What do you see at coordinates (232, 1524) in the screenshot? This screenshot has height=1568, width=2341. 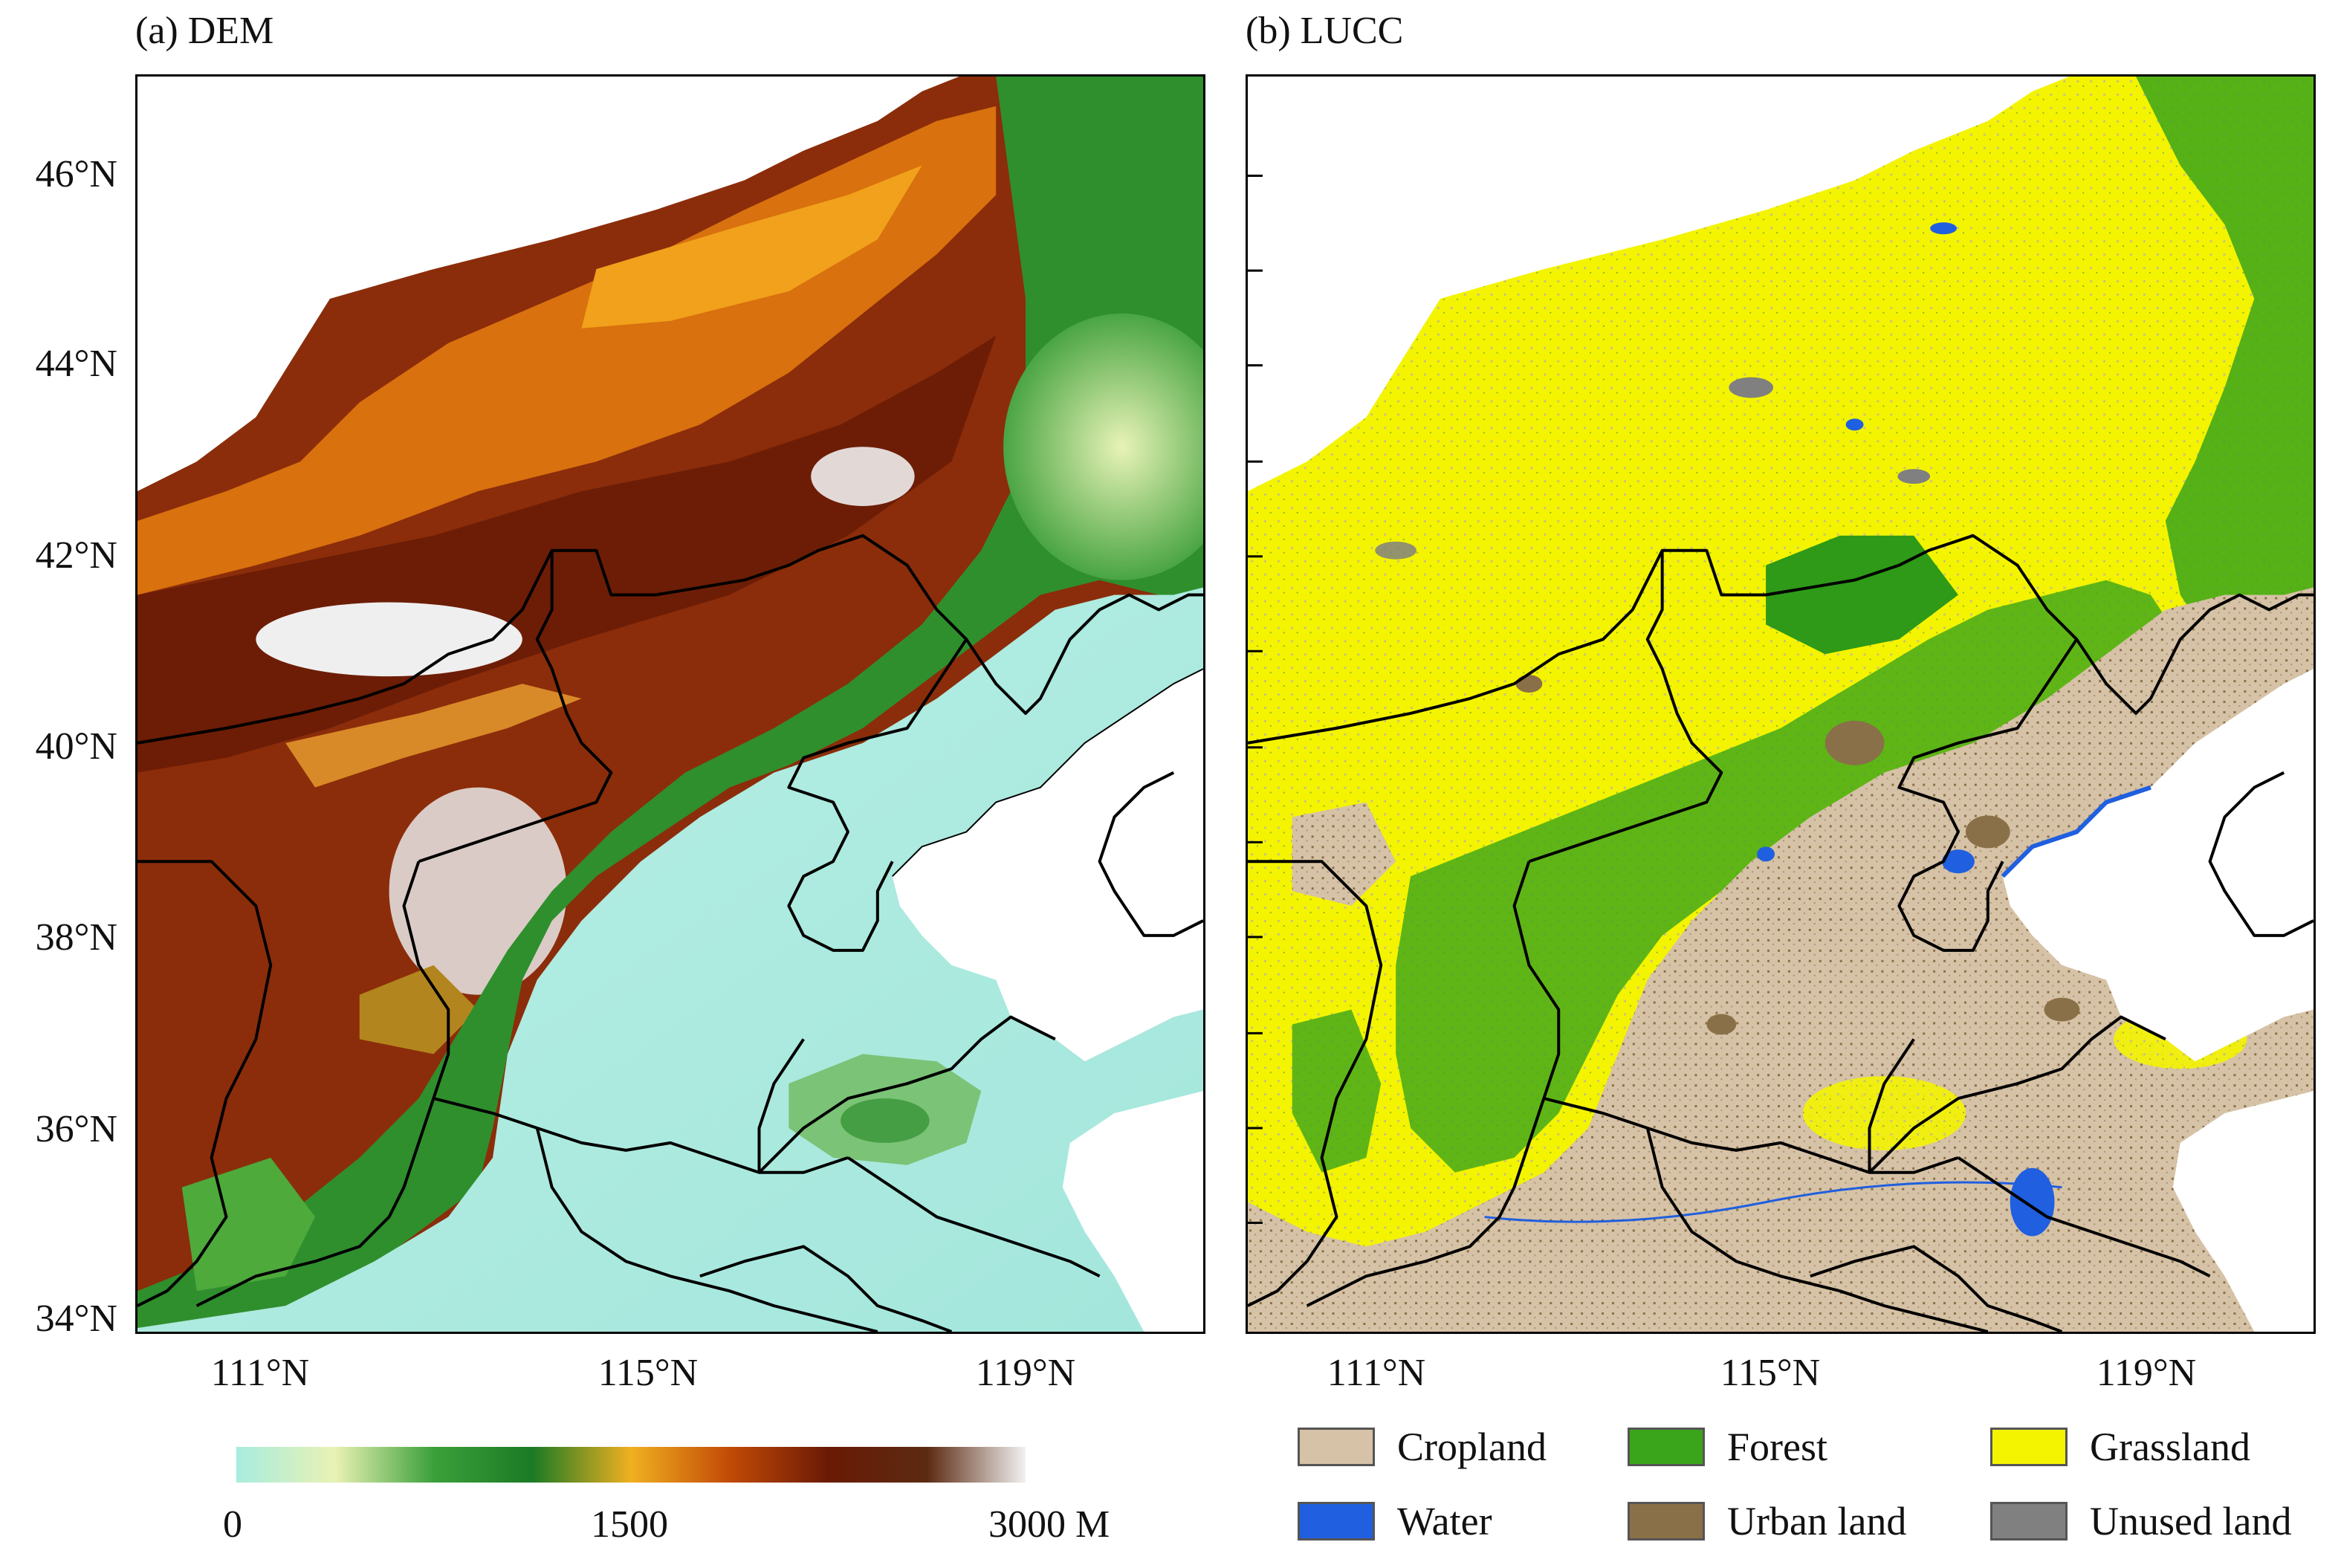 I see `colorbar-label-0: 0` at bounding box center [232, 1524].